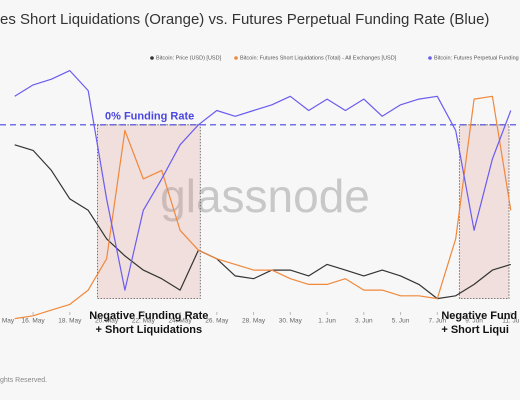 The width and height of the screenshot is (520, 400). What do you see at coordinates (511, 321) in the screenshot?
I see `x-tick-label: 11. Ju` at bounding box center [511, 321].